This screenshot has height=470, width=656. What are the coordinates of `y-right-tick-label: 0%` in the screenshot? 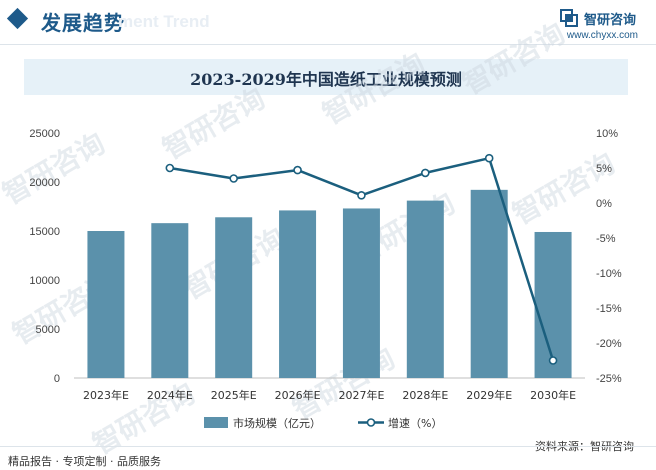 It's located at (604, 204).